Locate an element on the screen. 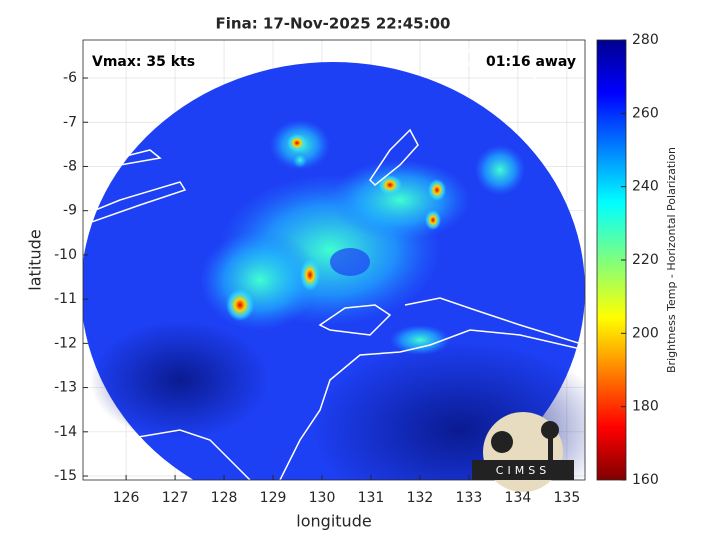  y-tick-label: -14 is located at coordinates (65, 432).